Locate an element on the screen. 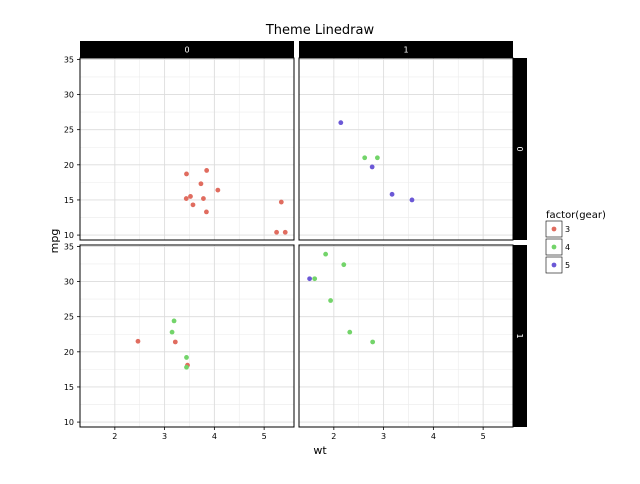  chart-title: Theme Linedraw is located at coordinates (320, 30).